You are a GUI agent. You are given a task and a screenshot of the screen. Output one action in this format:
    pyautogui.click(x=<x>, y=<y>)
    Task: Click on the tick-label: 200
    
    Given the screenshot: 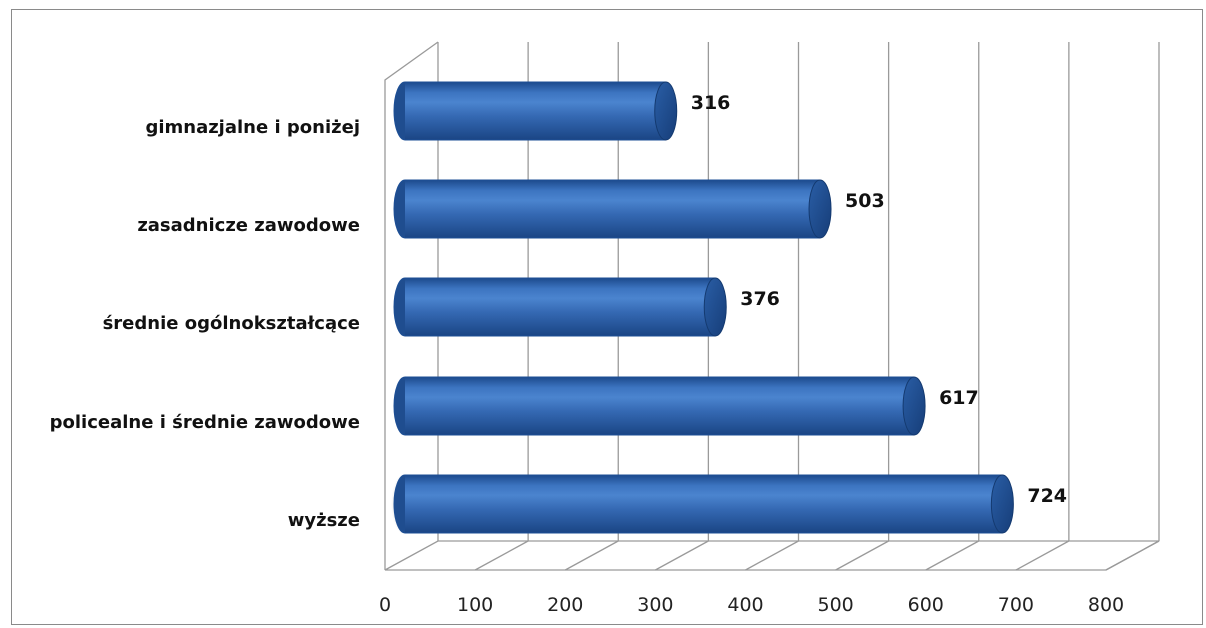 What is the action you would take?
    pyautogui.click(x=565, y=605)
    